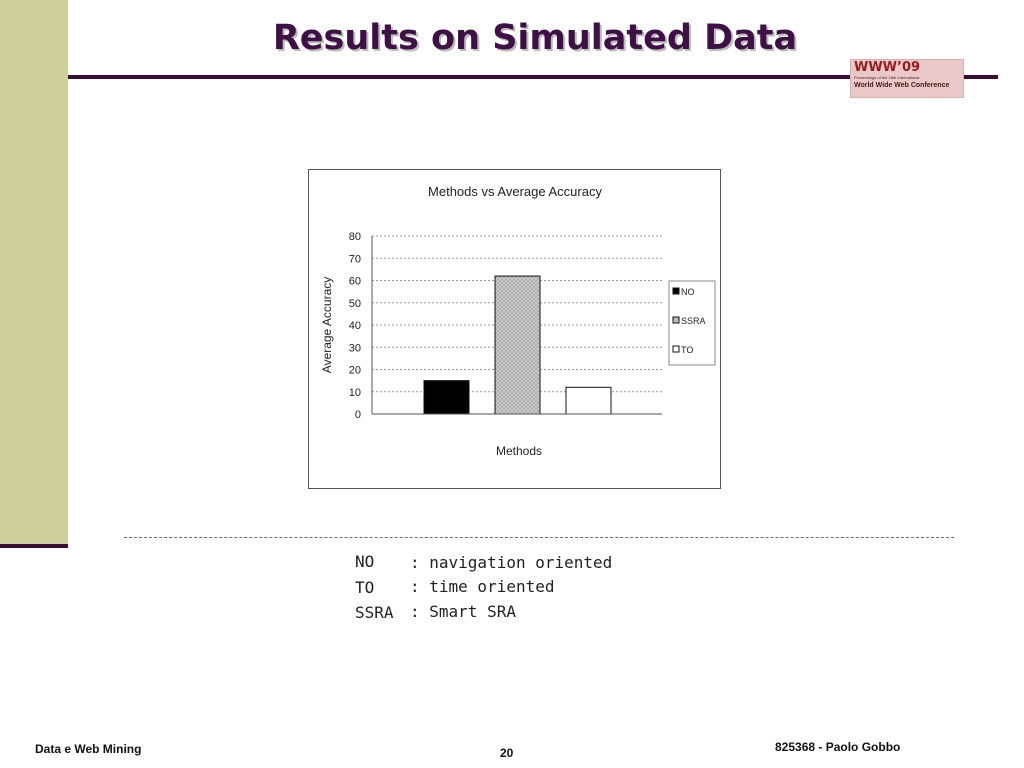 The width and height of the screenshot is (1024, 768). Describe the element at coordinates (533, 77) in the screenshot. I see `title-rule` at that location.